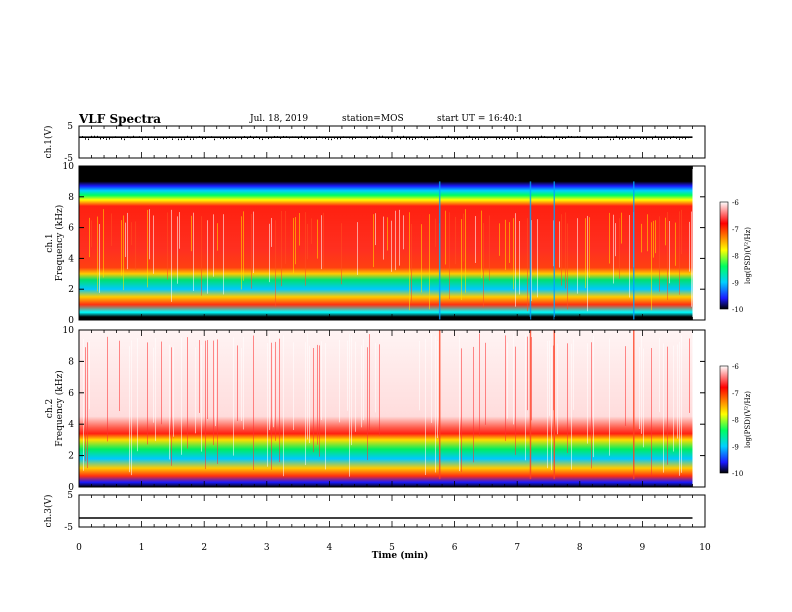 The width and height of the screenshot is (792, 612). Describe the element at coordinates (71, 321) in the screenshot. I see `y-tick-label: 0` at that location.